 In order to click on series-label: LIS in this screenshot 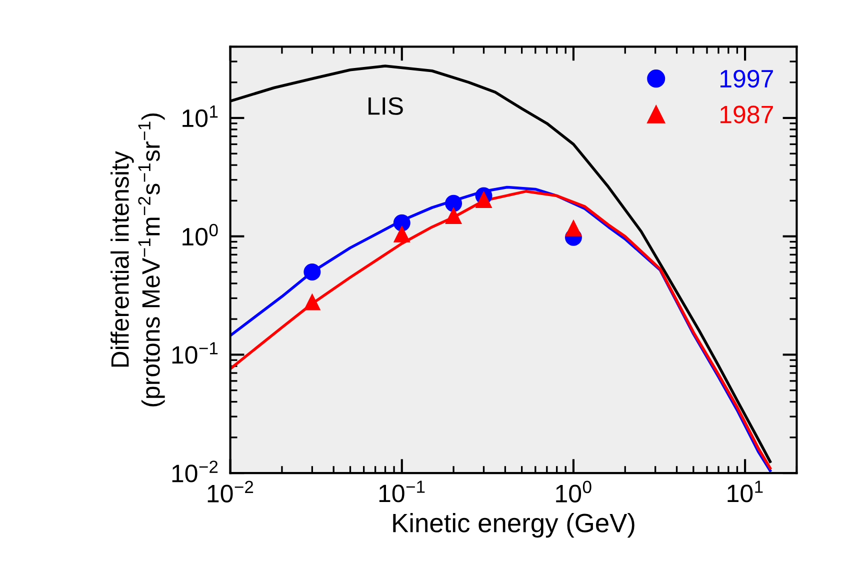, I will do `click(385, 106)`.